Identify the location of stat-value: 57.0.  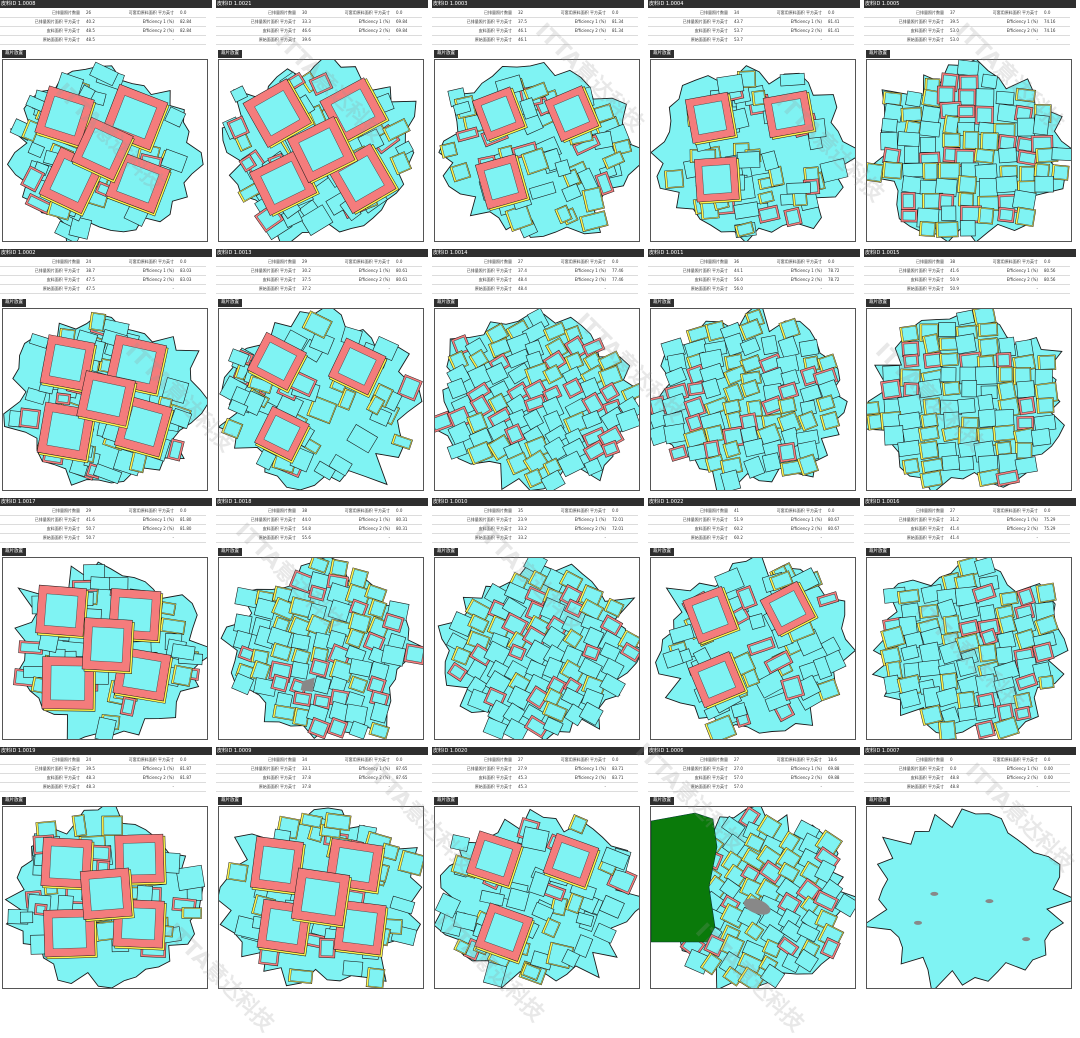
(738, 786).